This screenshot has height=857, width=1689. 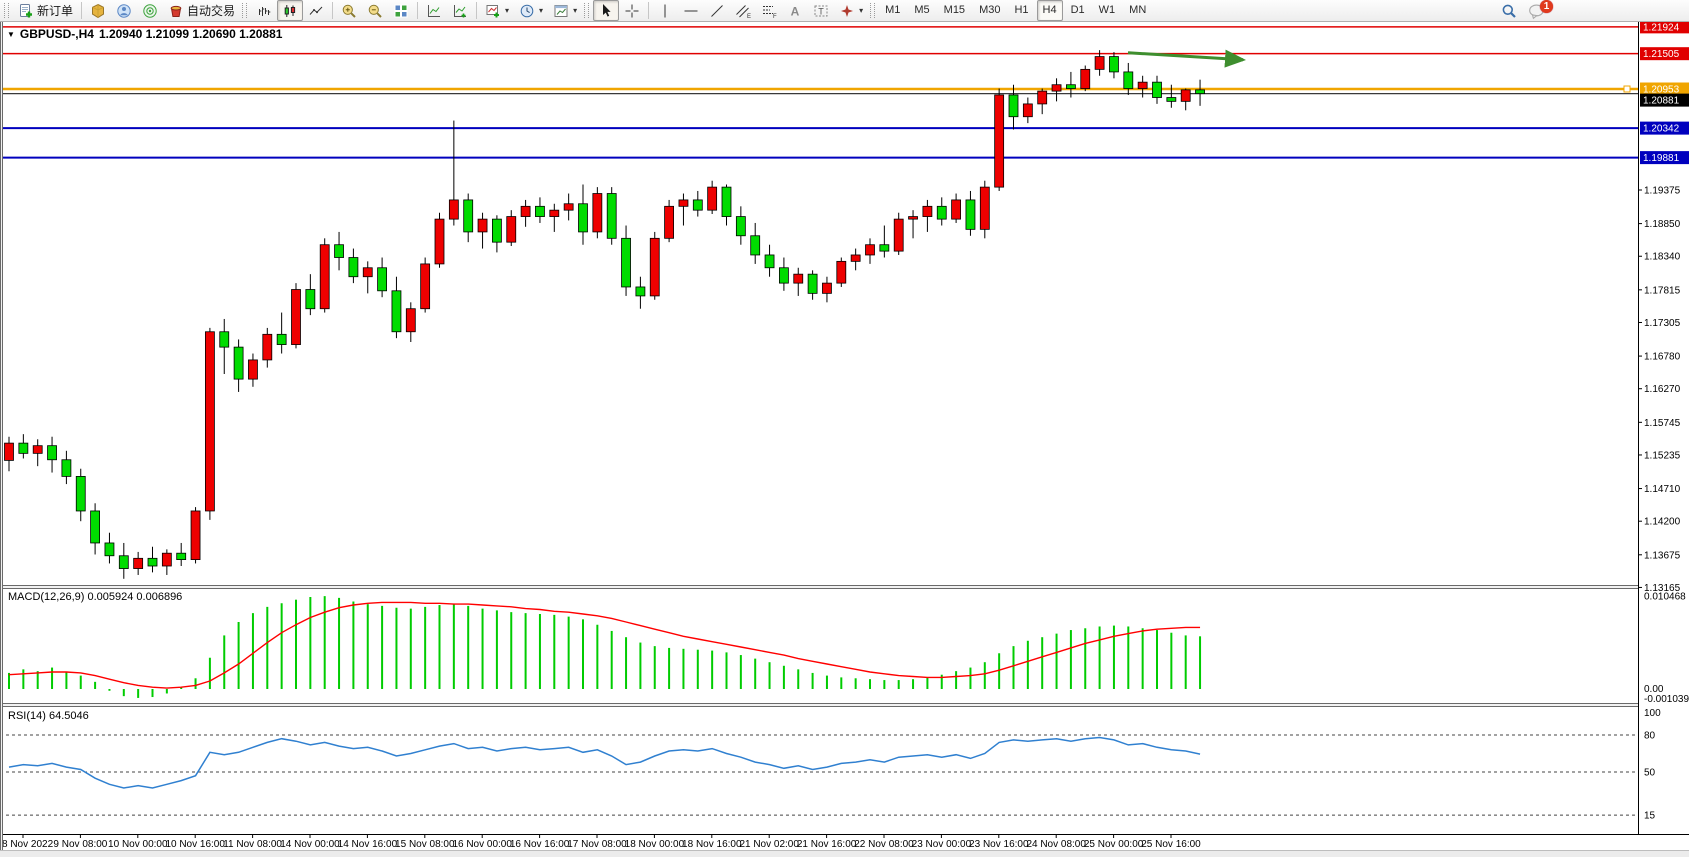 I want to click on indicator-window-button, so click(x=460, y=10).